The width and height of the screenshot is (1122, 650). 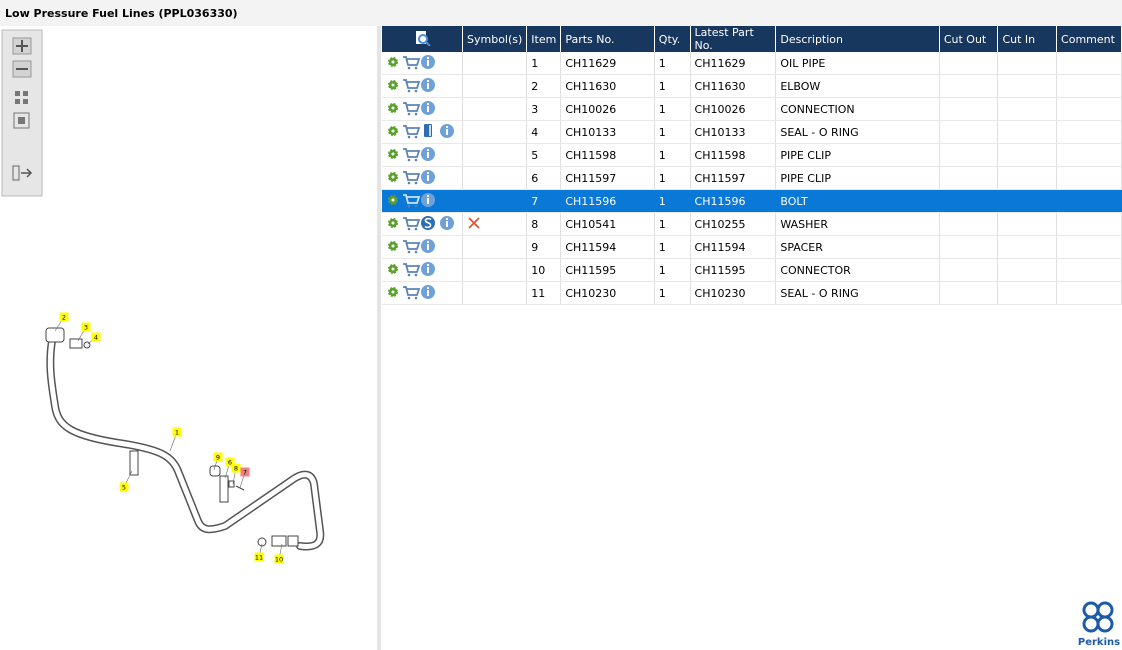 I want to click on cell: CH10026, so click(x=607, y=109).